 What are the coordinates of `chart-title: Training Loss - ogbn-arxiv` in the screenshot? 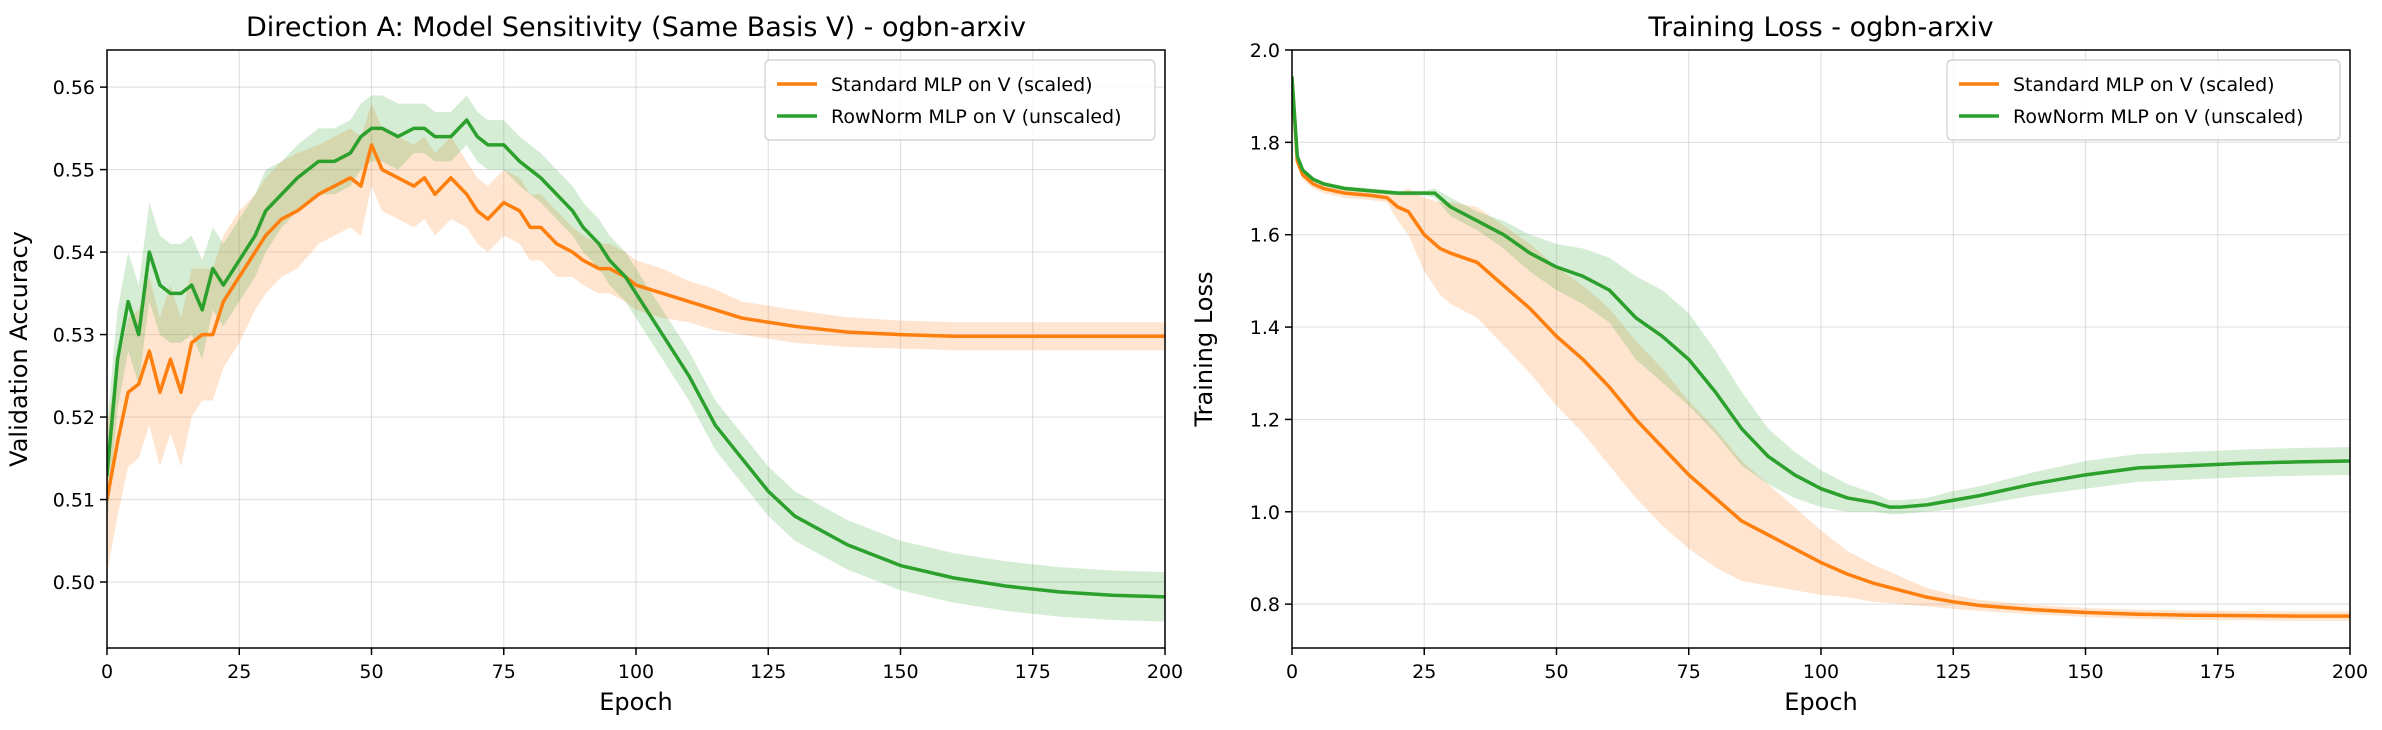 It's located at (1820, 27).